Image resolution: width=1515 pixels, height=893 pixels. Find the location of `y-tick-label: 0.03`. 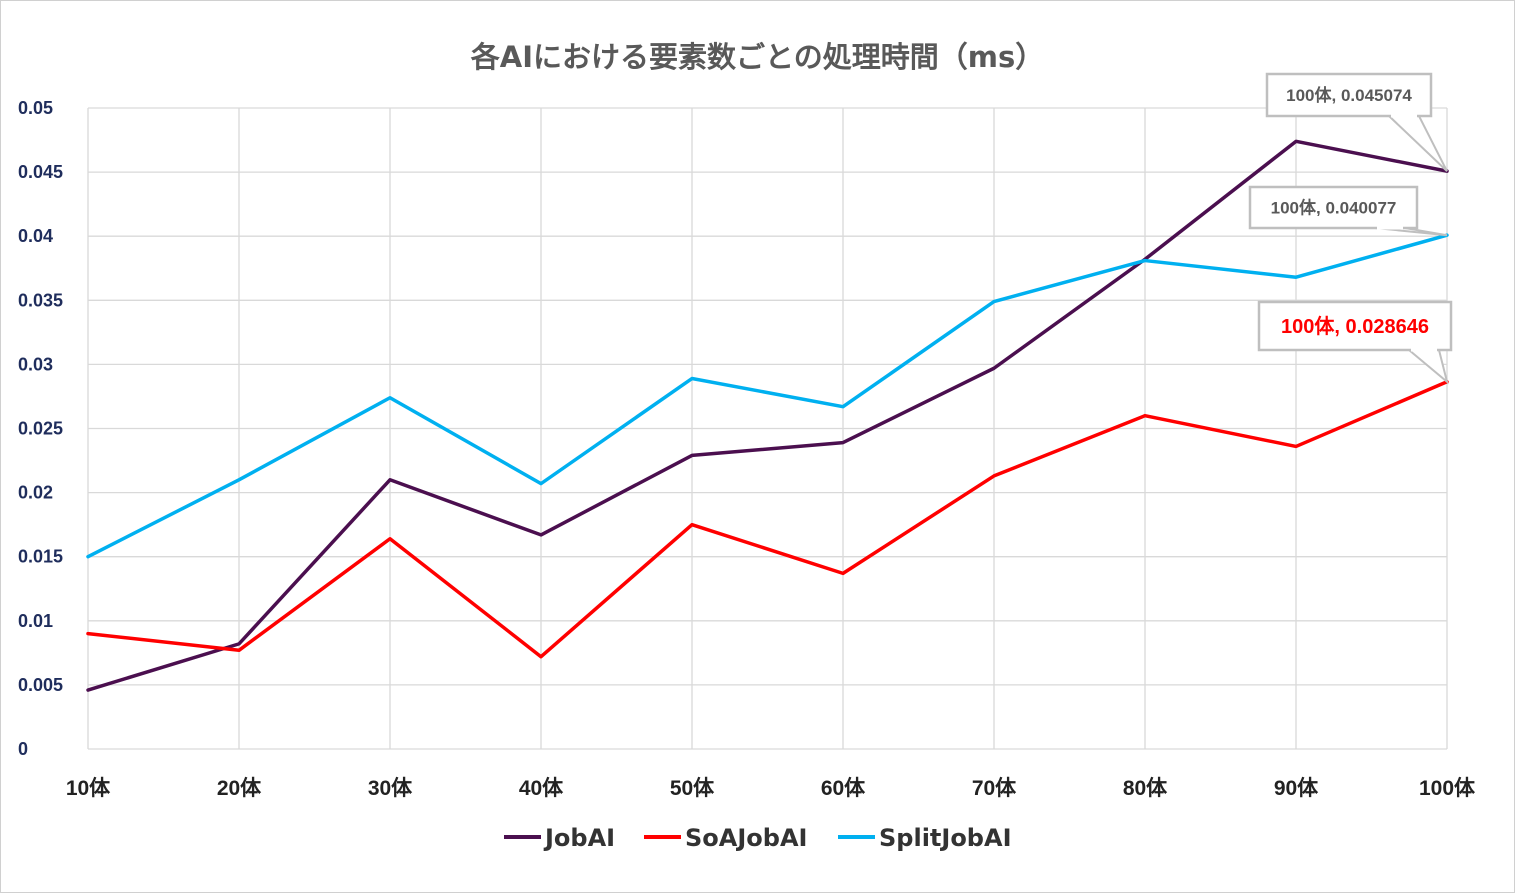

y-tick-label: 0.03 is located at coordinates (35, 364).